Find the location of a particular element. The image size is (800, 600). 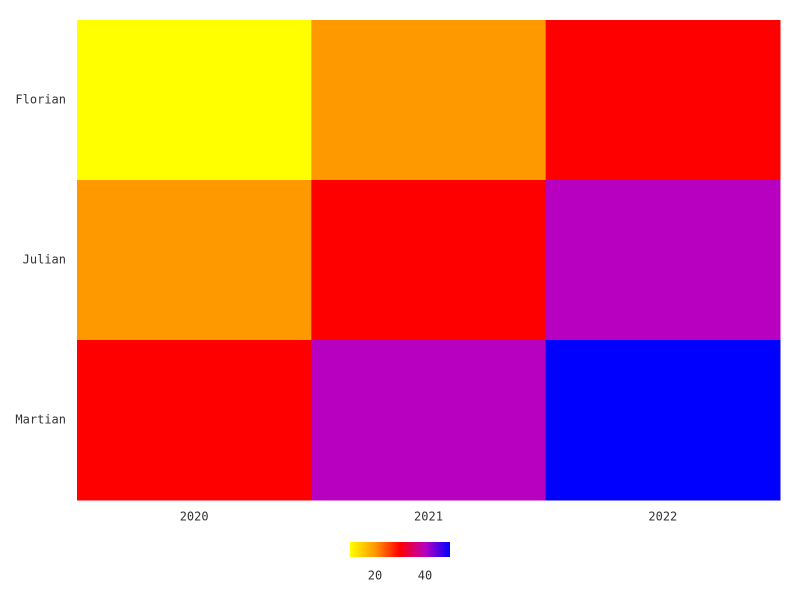

x-tick-label-2021: 2021 is located at coordinates (428, 517).